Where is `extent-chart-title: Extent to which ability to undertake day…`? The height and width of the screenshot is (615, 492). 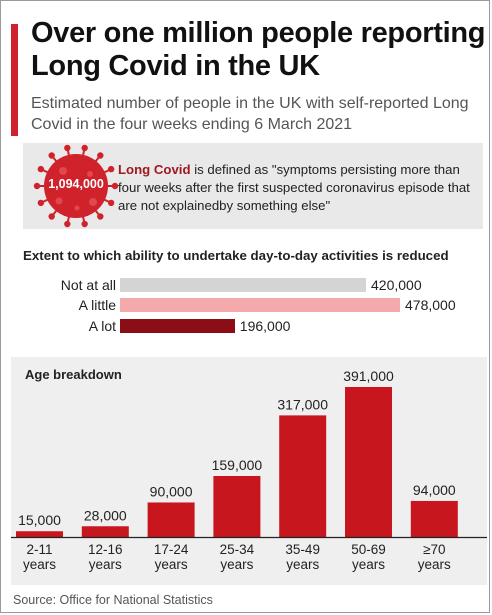 extent-chart-title: Extent to which ability to undertake day… is located at coordinates (236, 255).